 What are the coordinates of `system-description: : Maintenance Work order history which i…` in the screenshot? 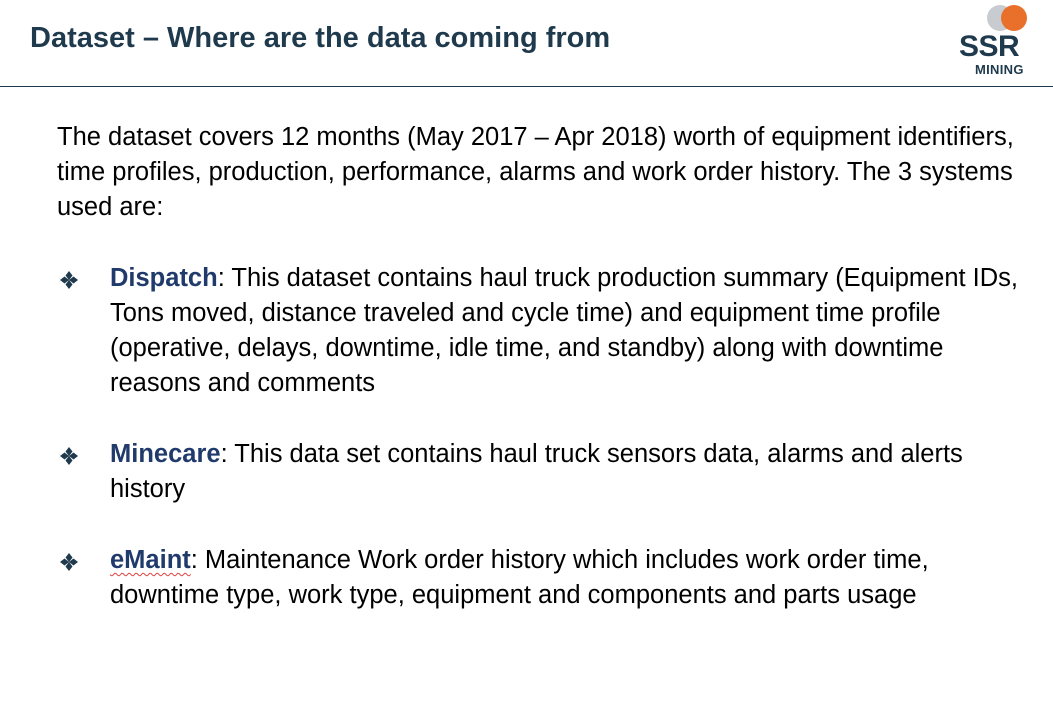 It's located at (519, 577).